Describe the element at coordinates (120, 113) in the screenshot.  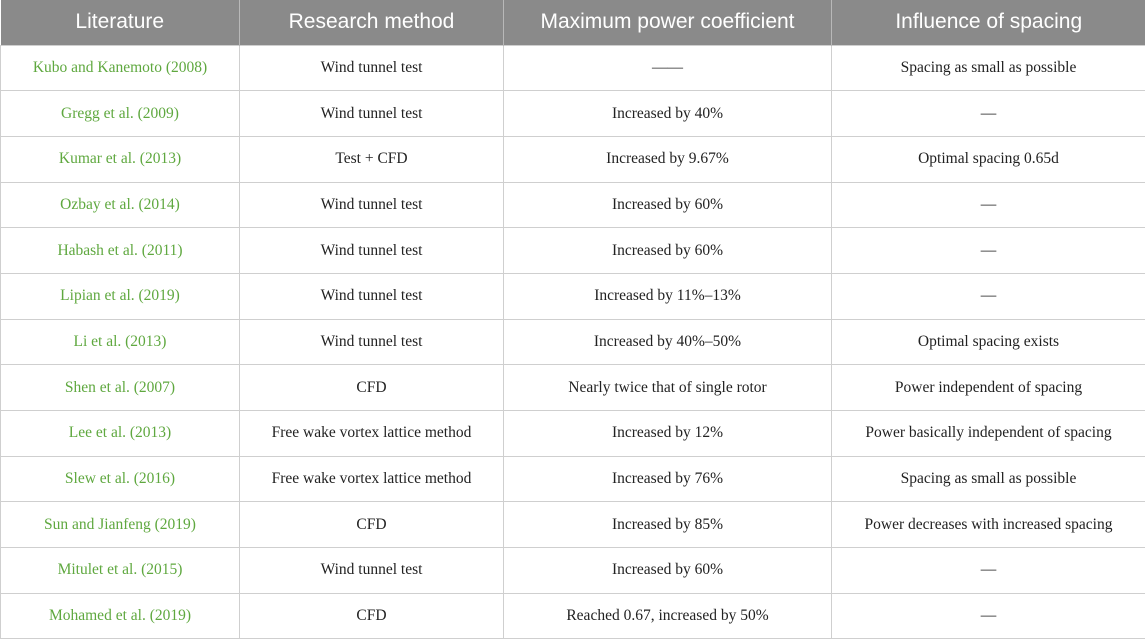
I see `literature-link: Gregg et al. (2009)` at that location.